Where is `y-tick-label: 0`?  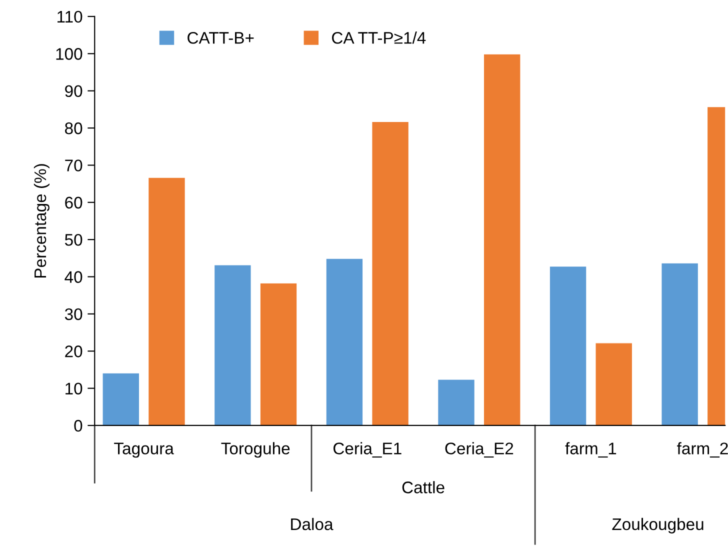 y-tick-label: 0 is located at coordinates (78, 426).